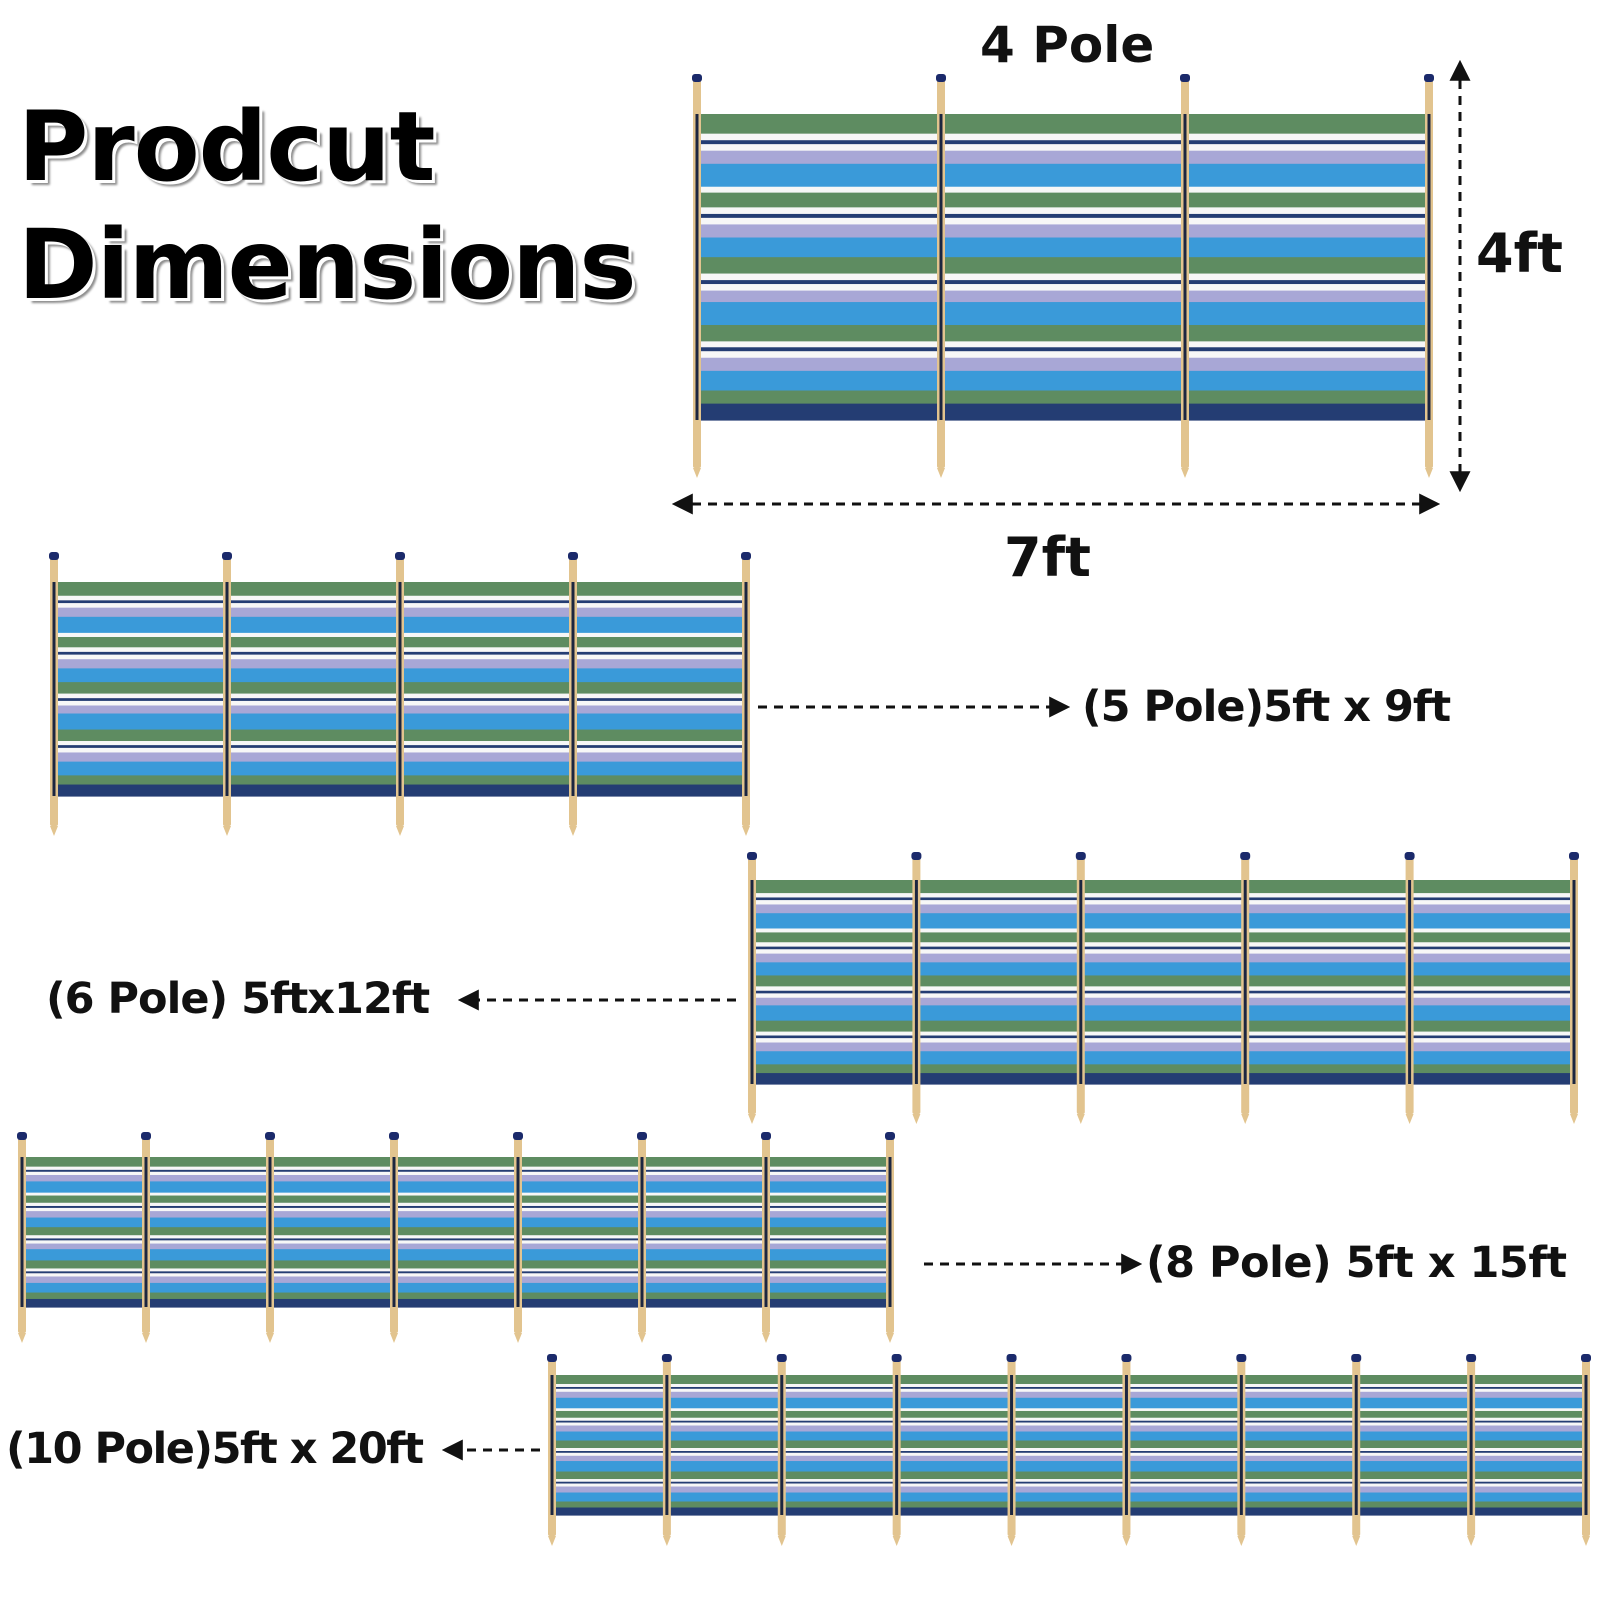 Image resolution: width=1600 pixels, height=1600 pixels. Describe the element at coordinates (1069, 1450) in the screenshot. I see `windbreak-10-pole` at that location.